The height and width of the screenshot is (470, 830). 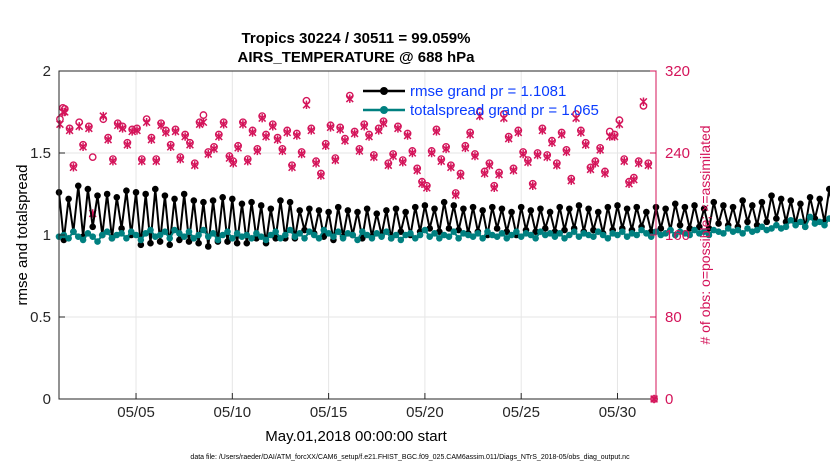 What do you see at coordinates (47, 399) in the screenshot?
I see `y-tick-label: 0` at bounding box center [47, 399].